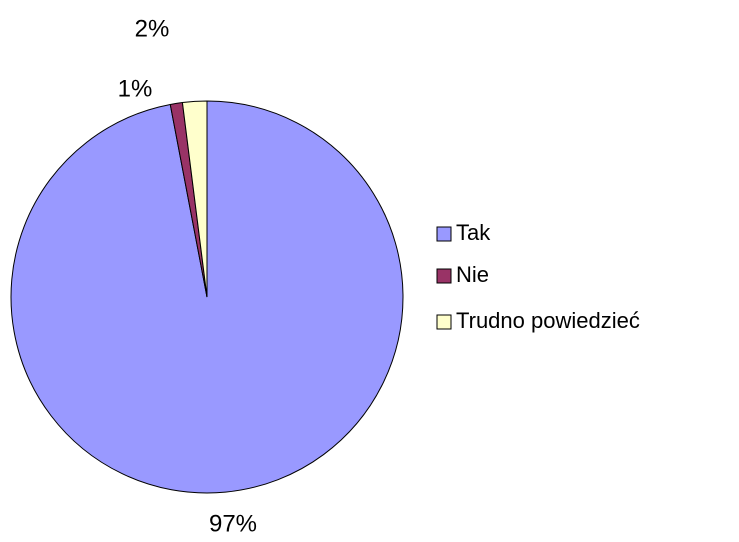 Image resolution: width=739 pixels, height=542 pixels. Describe the element at coordinates (152, 28) in the screenshot. I see `data-label: 2%` at that location.